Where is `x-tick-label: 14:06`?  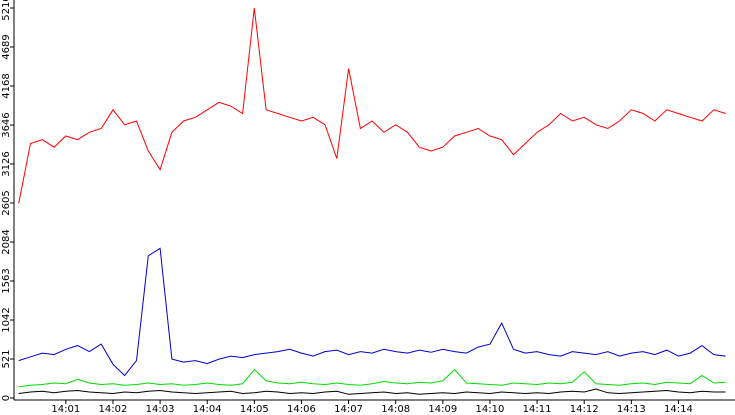
x-tick-label: 14:06 is located at coordinates (301, 409).